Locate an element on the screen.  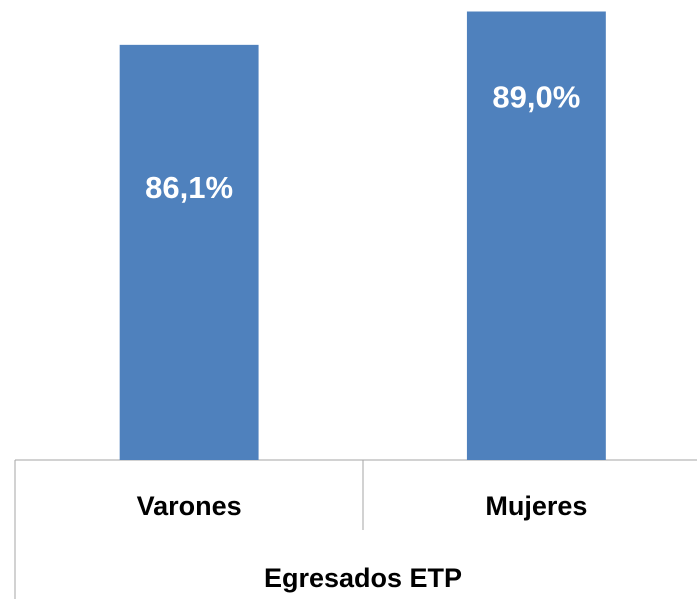
bar is located at coordinates (189, 252).